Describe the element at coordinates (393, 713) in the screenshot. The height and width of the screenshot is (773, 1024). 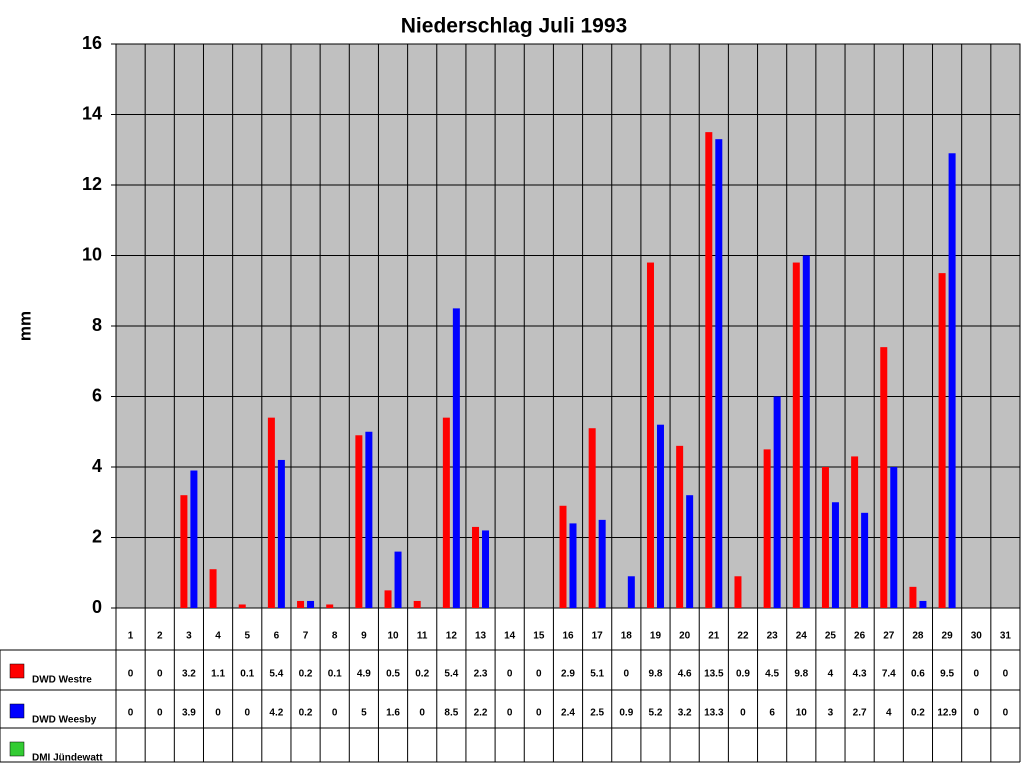
I see `table-value: 1.6` at that location.